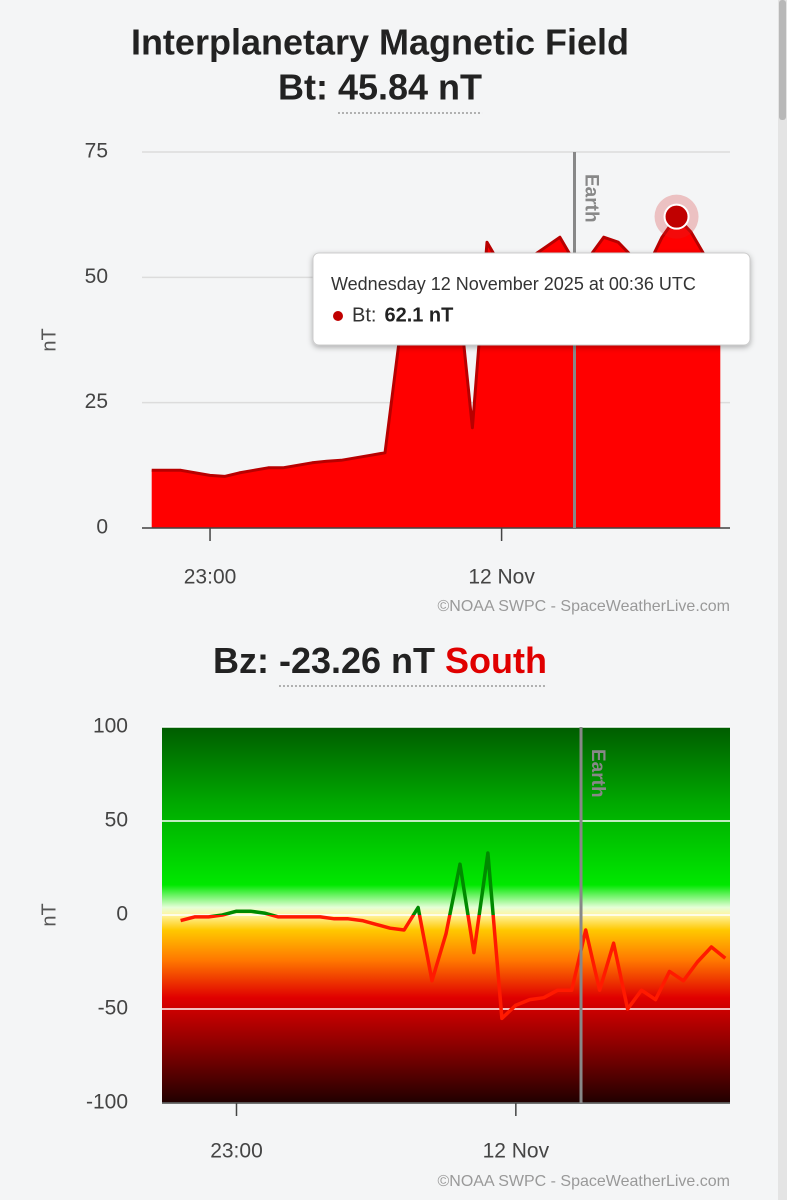  What do you see at coordinates (107, 1102) in the screenshot?
I see `y-tick-label: -100` at bounding box center [107, 1102].